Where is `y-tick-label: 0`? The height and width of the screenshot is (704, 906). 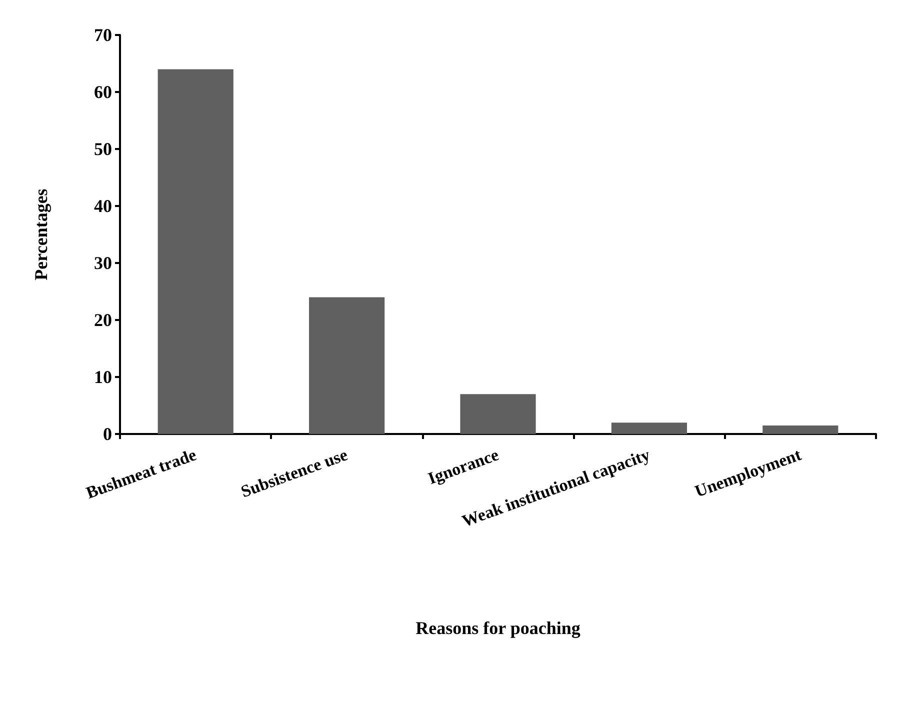 y-tick-label: 0 is located at coordinates (107, 434).